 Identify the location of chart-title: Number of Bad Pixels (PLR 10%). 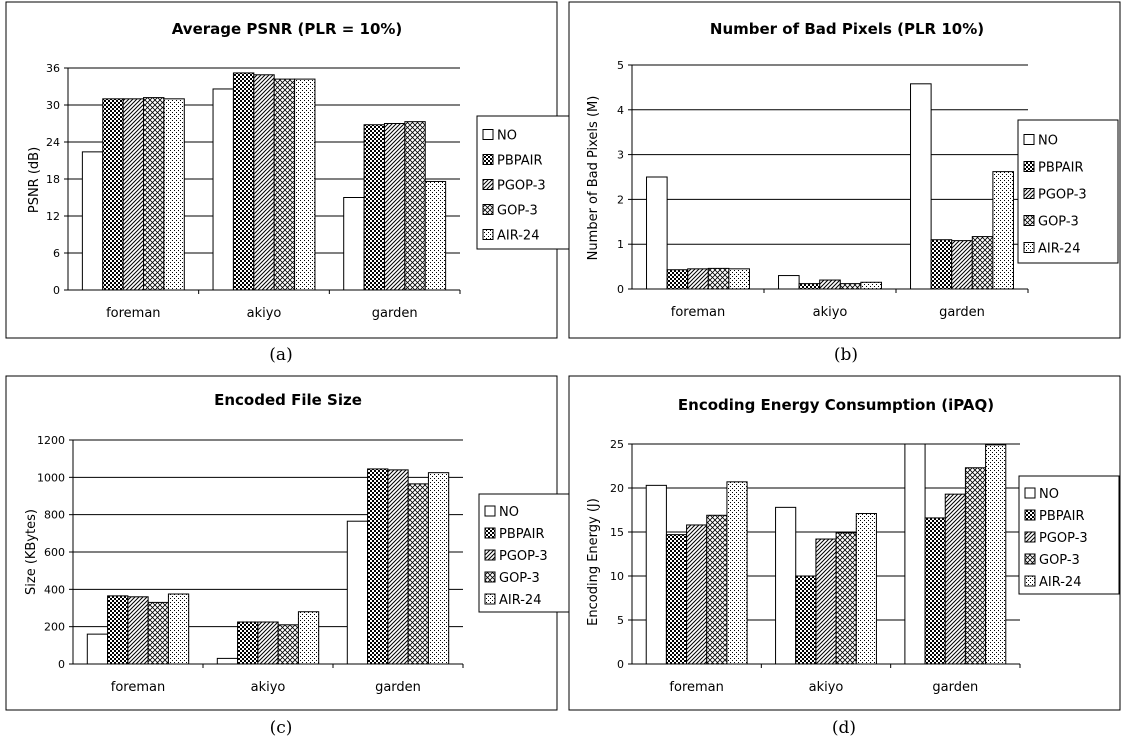
(847, 29).